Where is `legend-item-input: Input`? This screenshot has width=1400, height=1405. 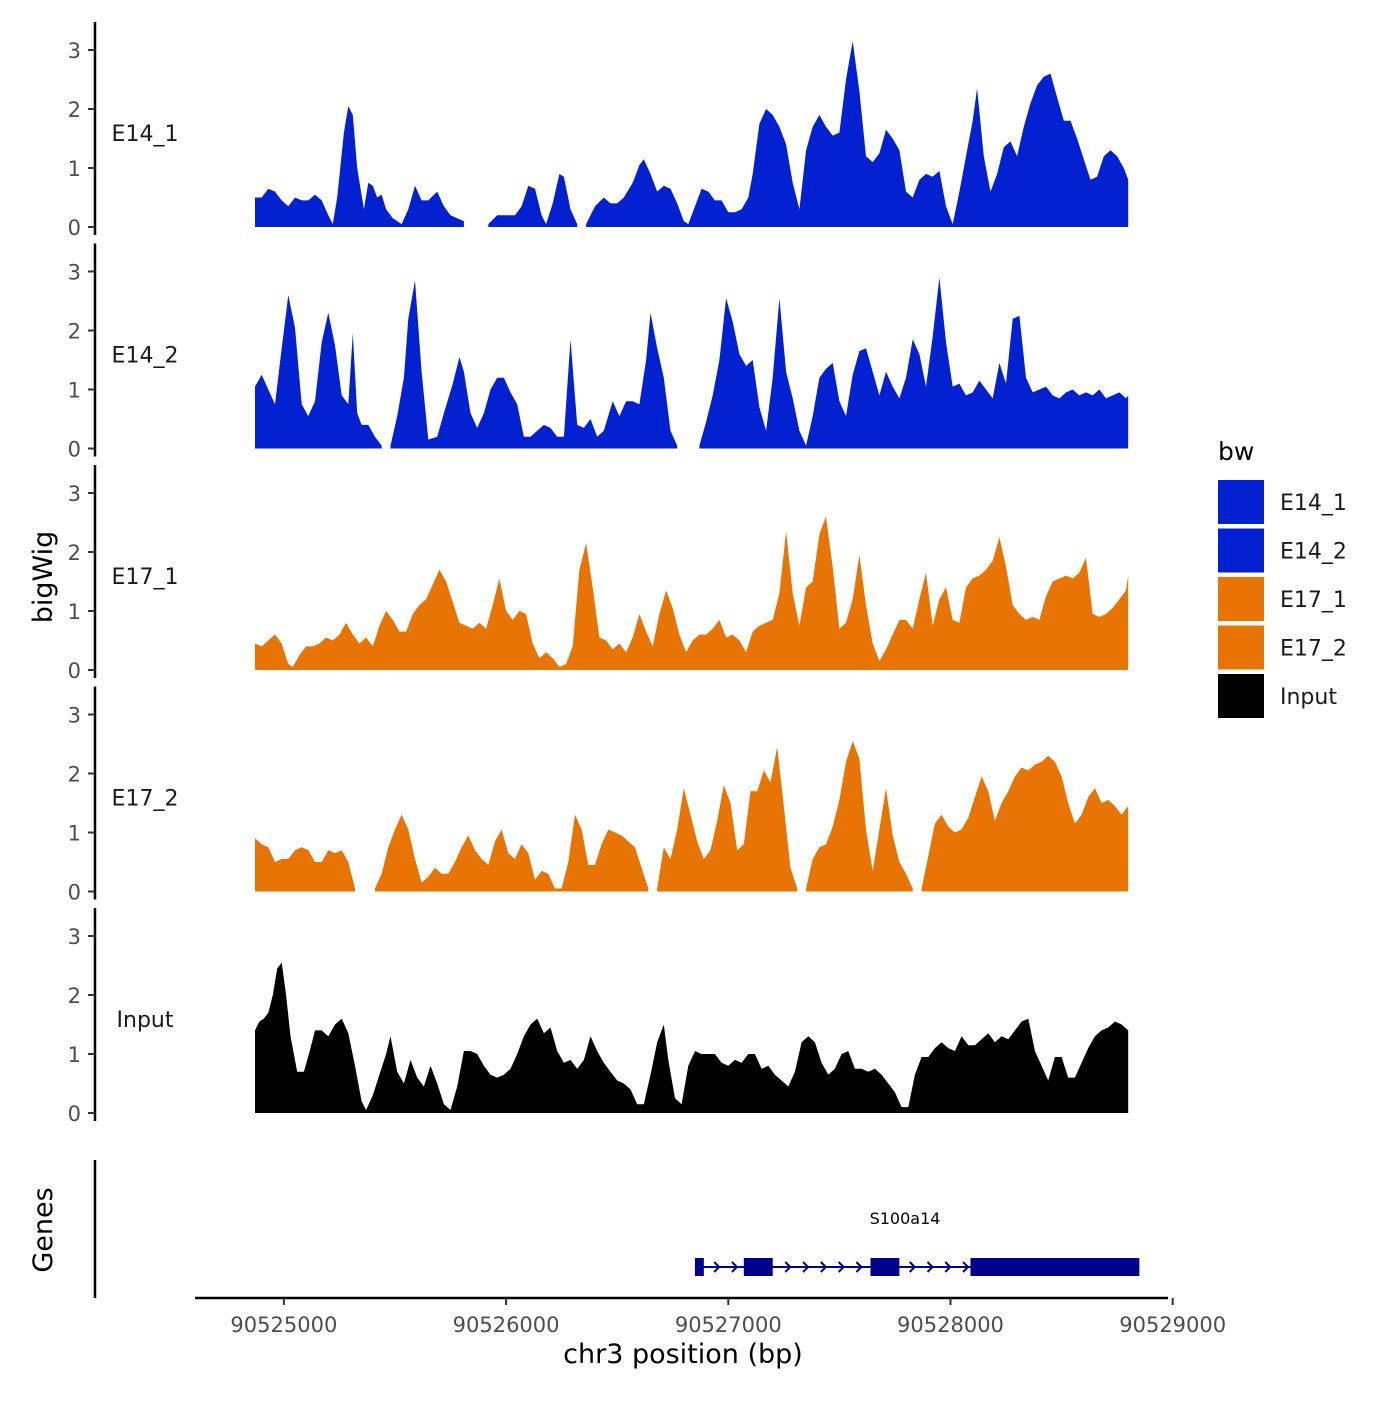 legend-item-input: Input is located at coordinates (1277, 696).